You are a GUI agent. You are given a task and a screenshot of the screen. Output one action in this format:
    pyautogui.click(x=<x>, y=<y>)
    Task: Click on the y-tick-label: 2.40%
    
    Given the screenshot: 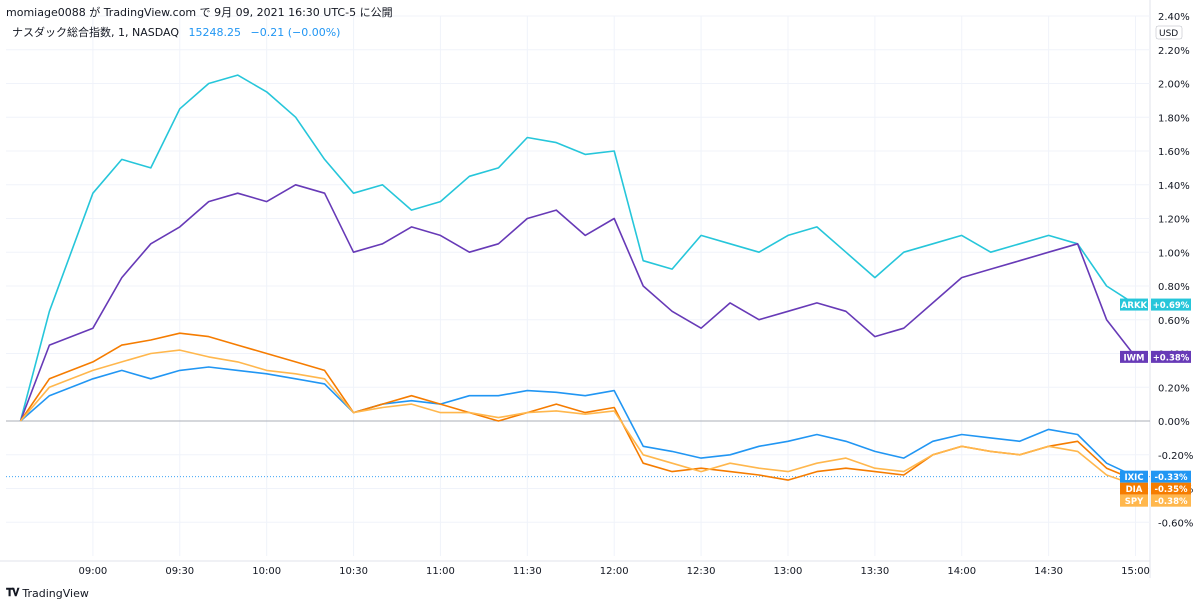 What is the action you would take?
    pyautogui.click(x=1174, y=17)
    